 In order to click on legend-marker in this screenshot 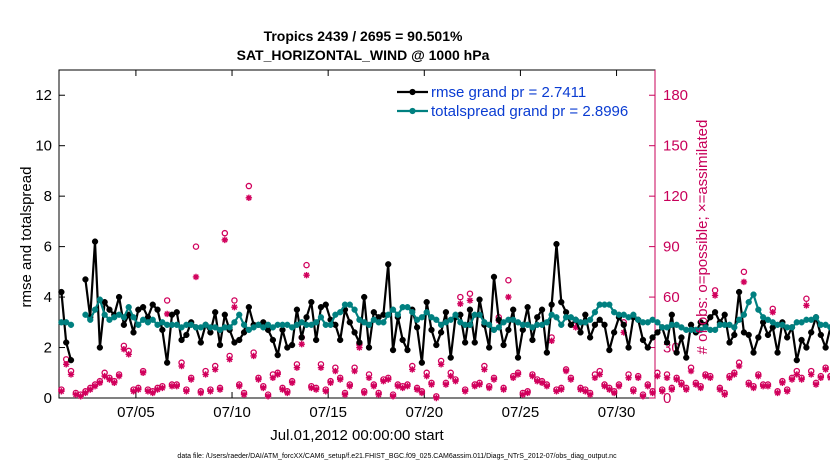, I will do `click(412, 92)`.